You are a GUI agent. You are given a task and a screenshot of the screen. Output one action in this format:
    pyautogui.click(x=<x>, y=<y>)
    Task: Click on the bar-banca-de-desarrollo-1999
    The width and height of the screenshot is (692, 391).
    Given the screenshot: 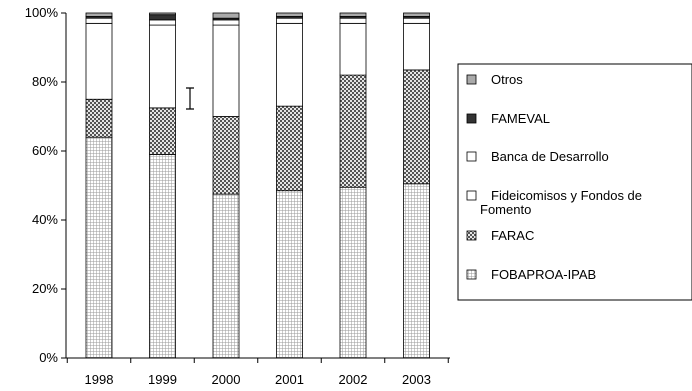 What is the action you would take?
    pyautogui.click(x=162, y=22)
    